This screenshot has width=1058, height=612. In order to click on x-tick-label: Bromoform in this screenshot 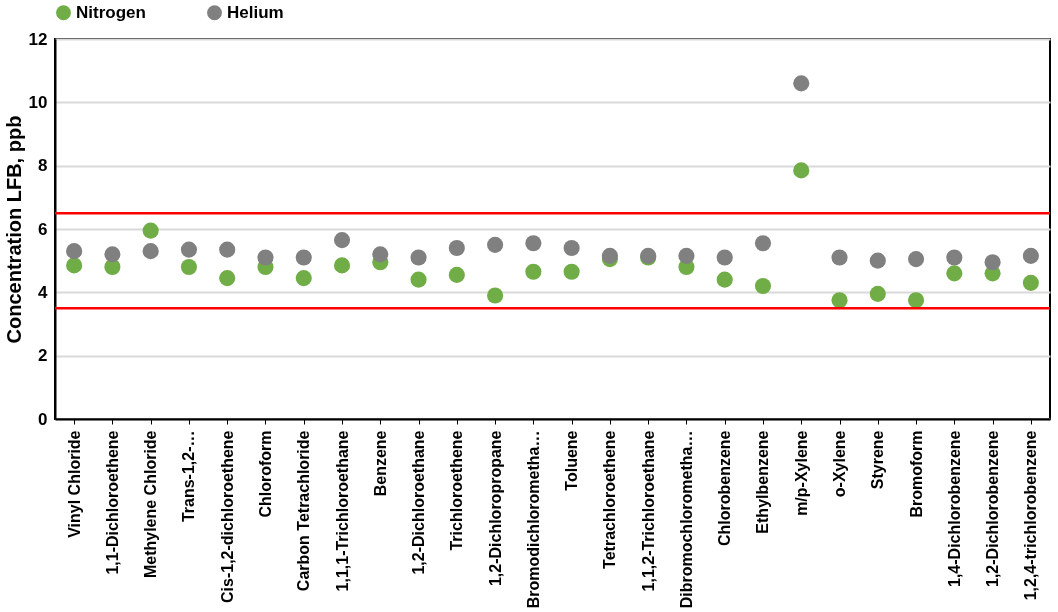, I will do `click(916, 474)`.